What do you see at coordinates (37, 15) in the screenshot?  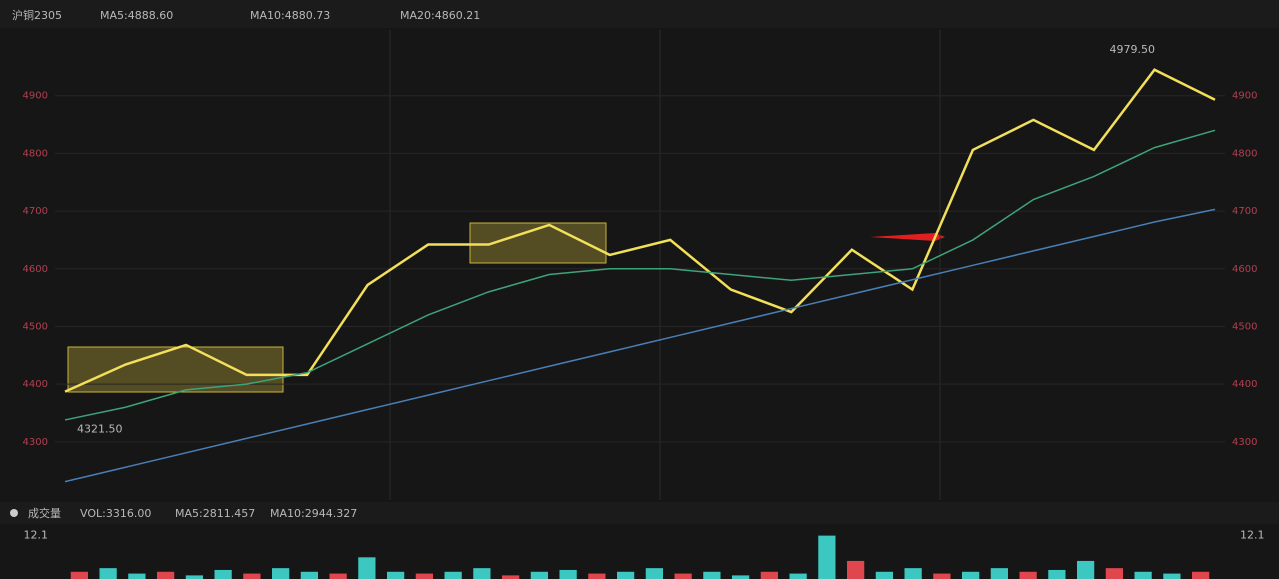 I see `symbol: 沪铜2305` at bounding box center [37, 15].